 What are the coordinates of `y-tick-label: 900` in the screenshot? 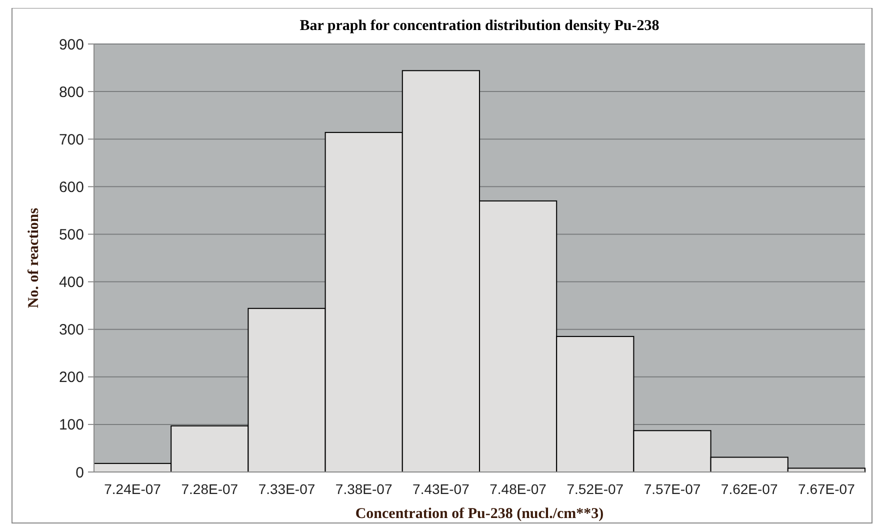 It's located at (71, 45).